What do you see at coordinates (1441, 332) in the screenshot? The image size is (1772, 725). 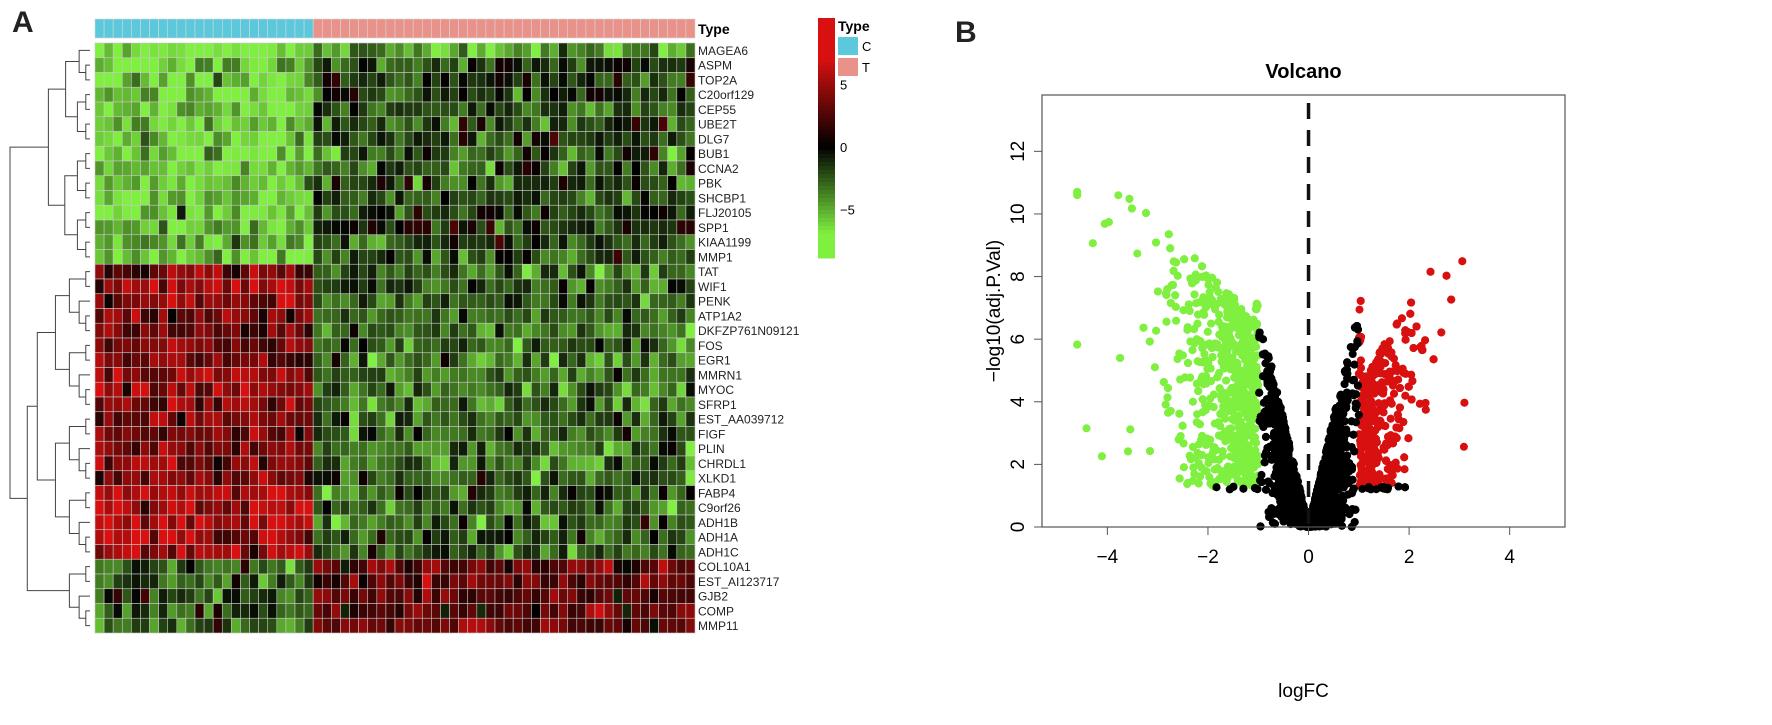 I see `point-up` at bounding box center [1441, 332].